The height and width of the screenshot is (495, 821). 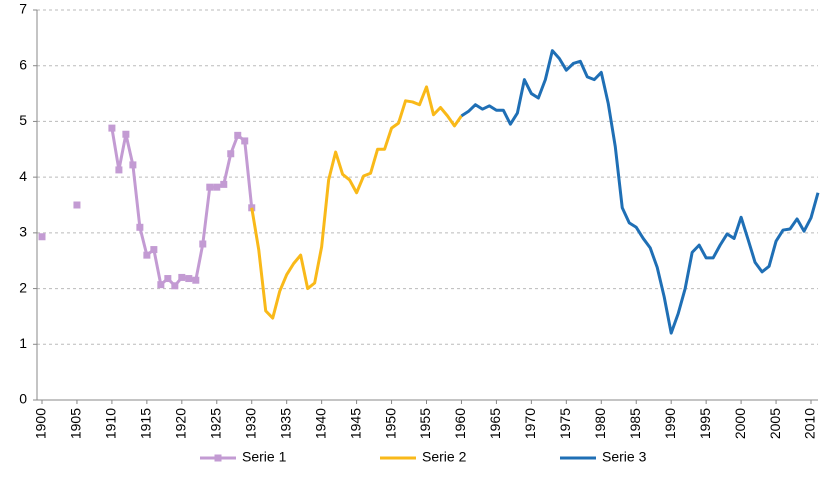 I want to click on y-tick-label: 2, so click(x=23, y=287).